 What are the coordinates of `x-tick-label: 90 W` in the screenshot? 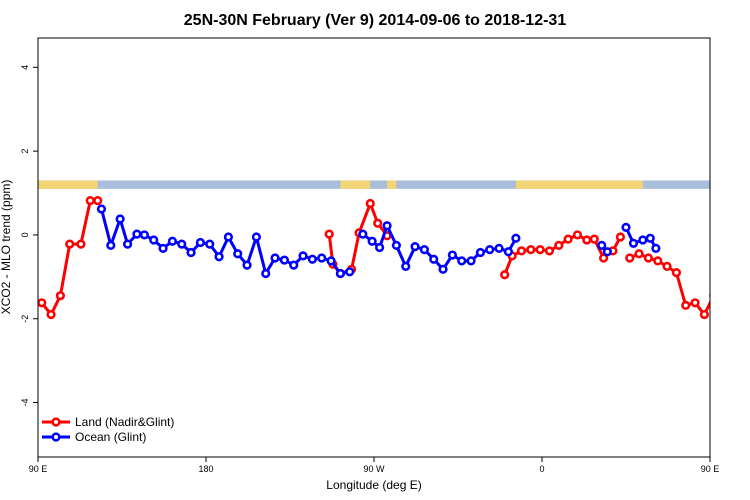 It's located at (374, 469).